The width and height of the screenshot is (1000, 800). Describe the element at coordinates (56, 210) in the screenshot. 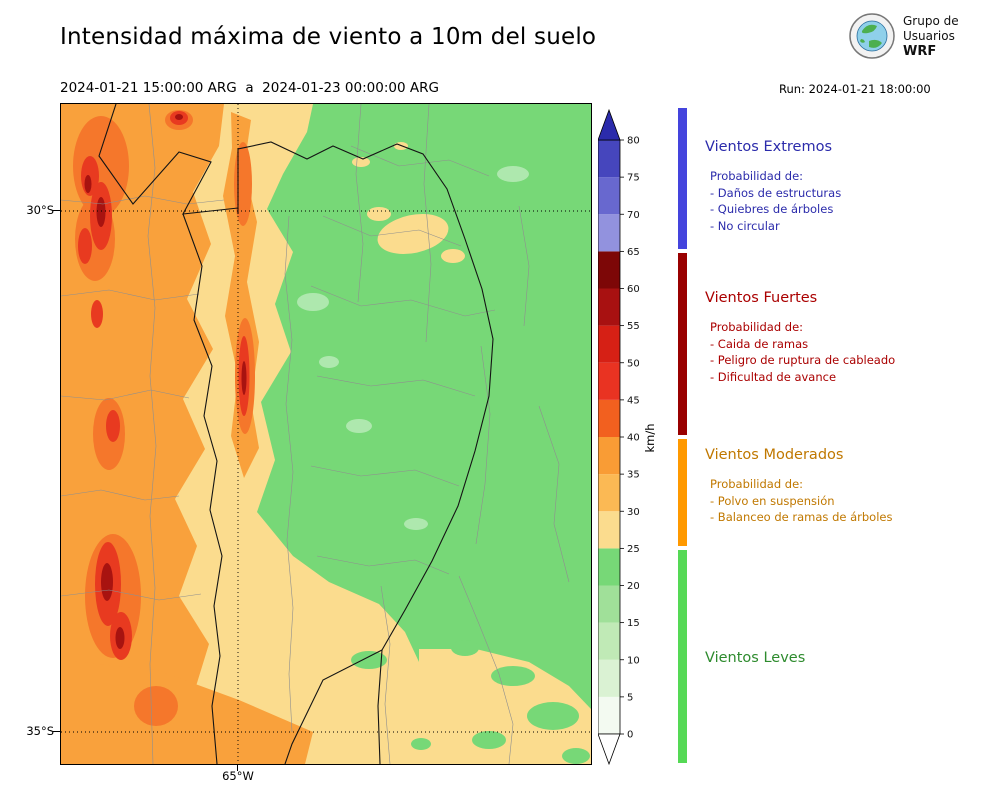

I see `axis-tick-lat-30s` at that location.